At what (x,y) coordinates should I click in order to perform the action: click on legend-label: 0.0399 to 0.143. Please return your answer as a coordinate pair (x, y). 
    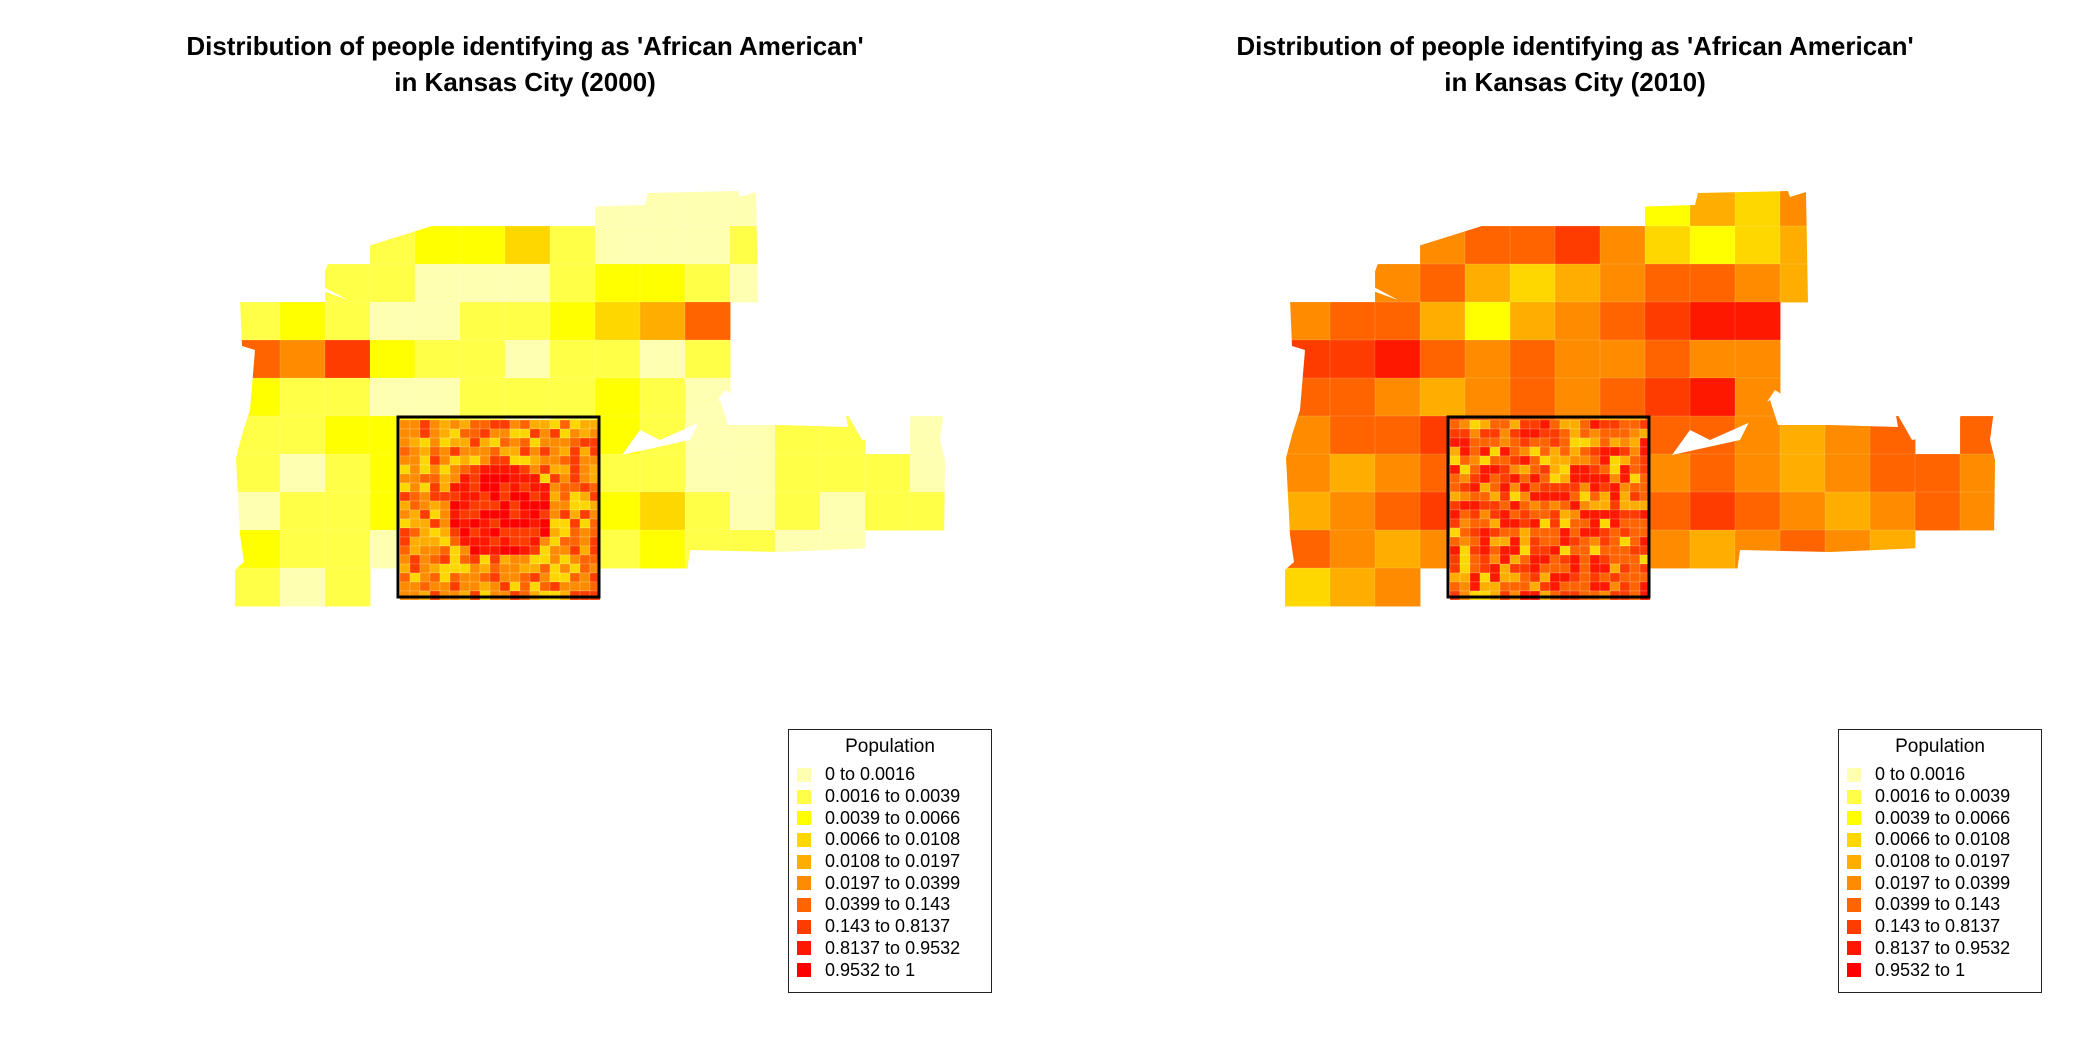
    Looking at the image, I should click on (888, 904).